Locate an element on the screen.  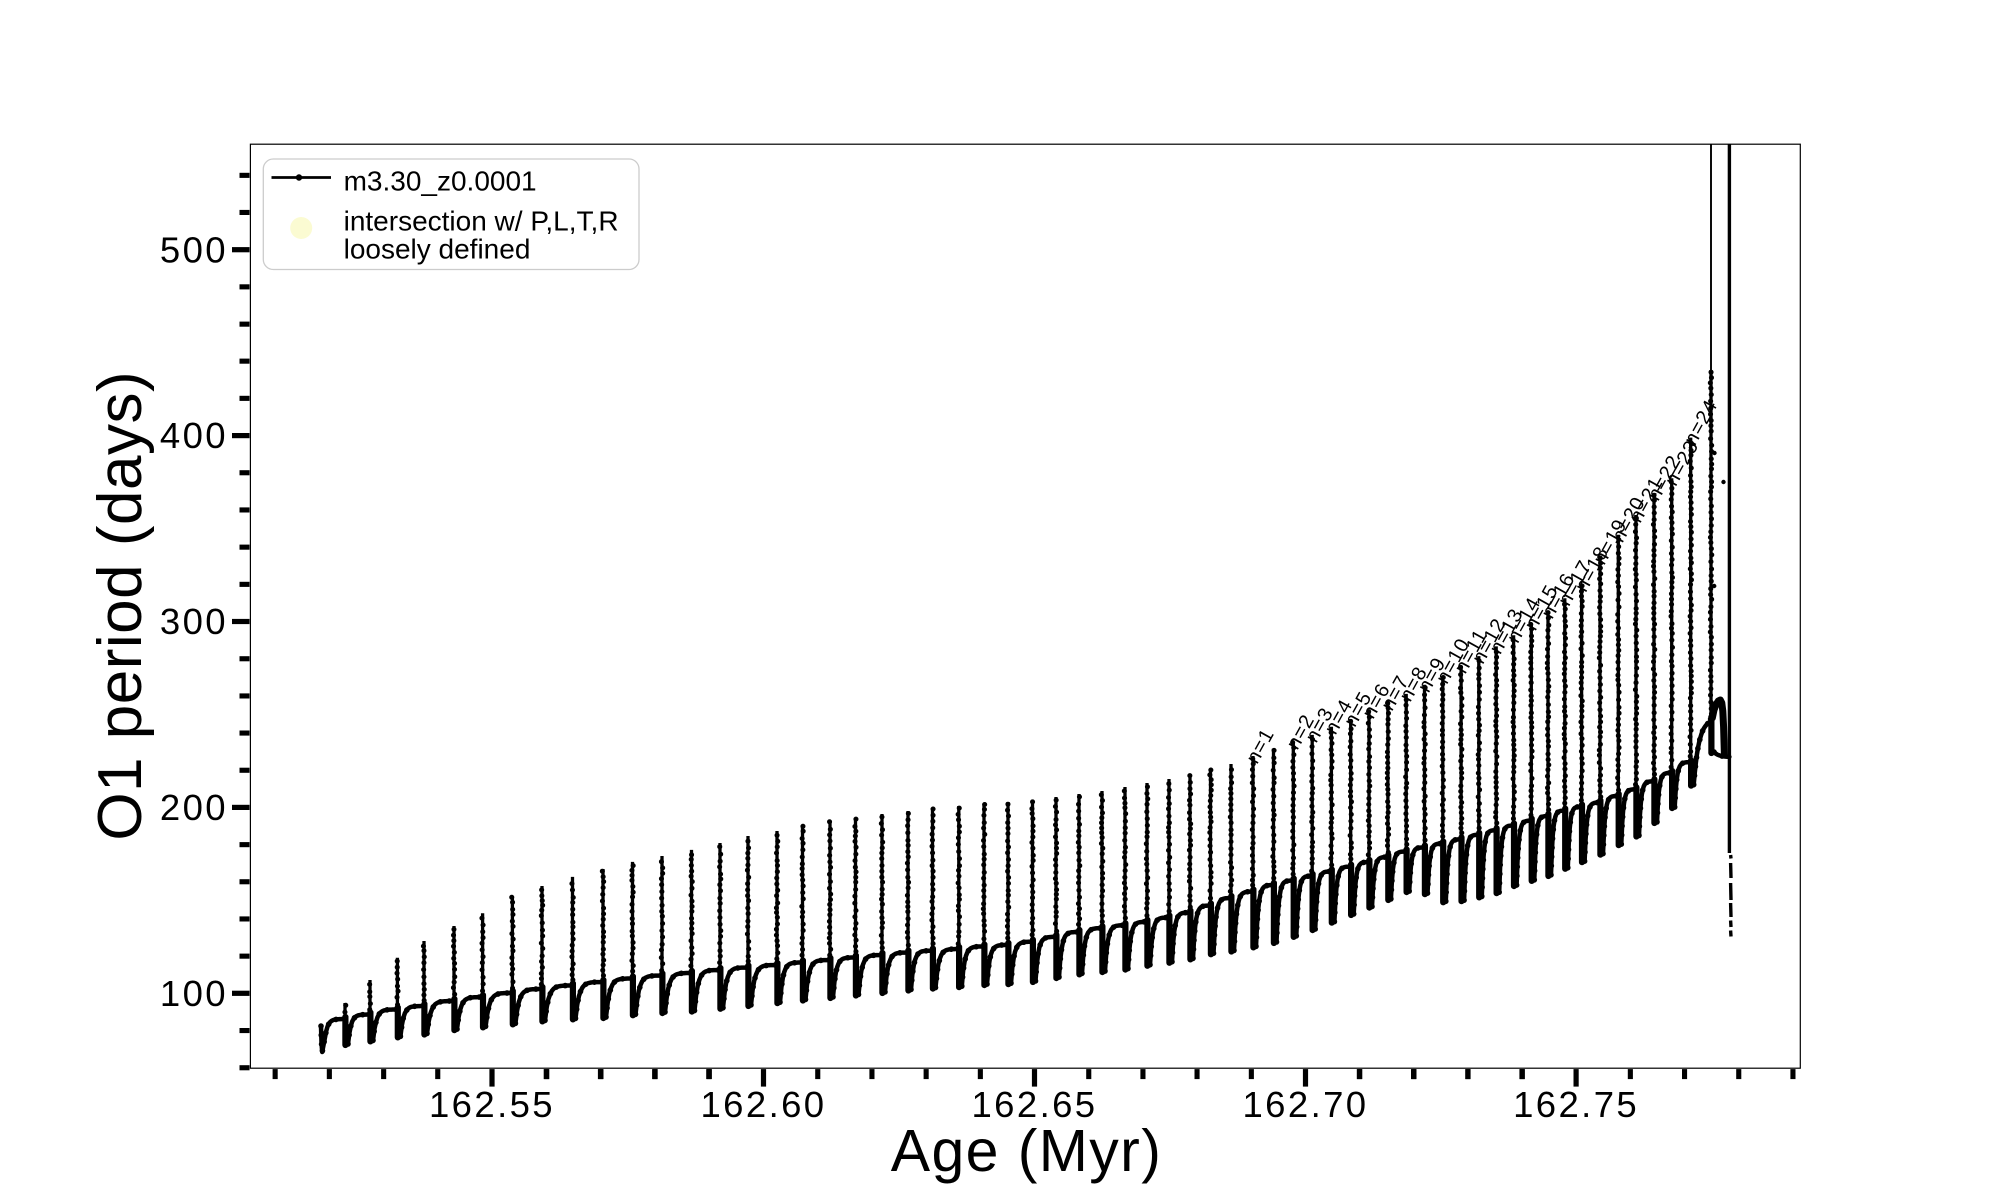
svg-text: 300 is located at coordinates (194, 621).